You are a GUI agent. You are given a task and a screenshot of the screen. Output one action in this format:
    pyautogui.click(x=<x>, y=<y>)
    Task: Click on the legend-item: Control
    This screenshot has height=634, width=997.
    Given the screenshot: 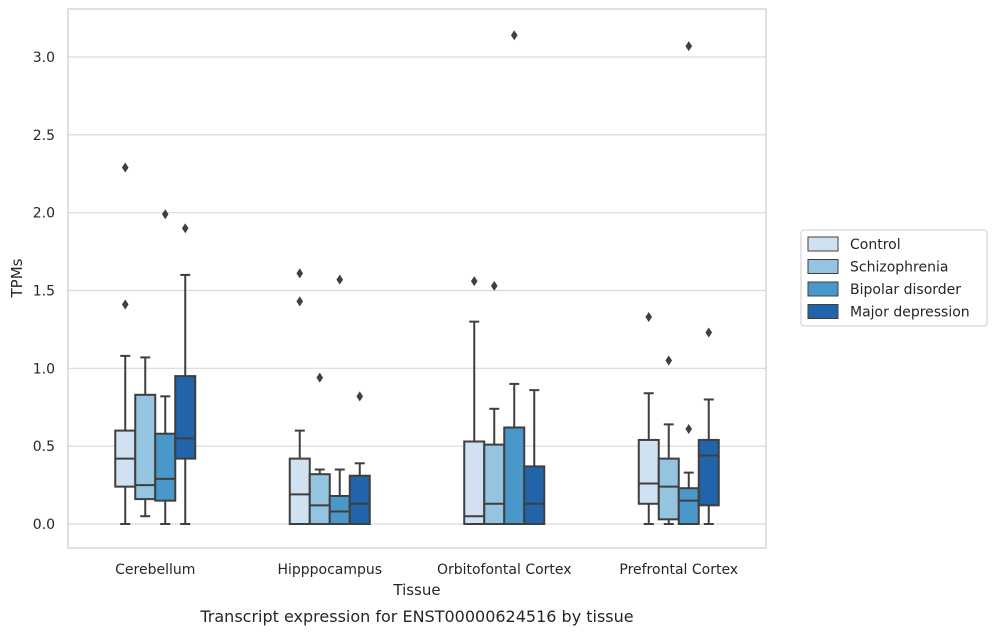 What is the action you would take?
    pyautogui.click(x=854, y=244)
    